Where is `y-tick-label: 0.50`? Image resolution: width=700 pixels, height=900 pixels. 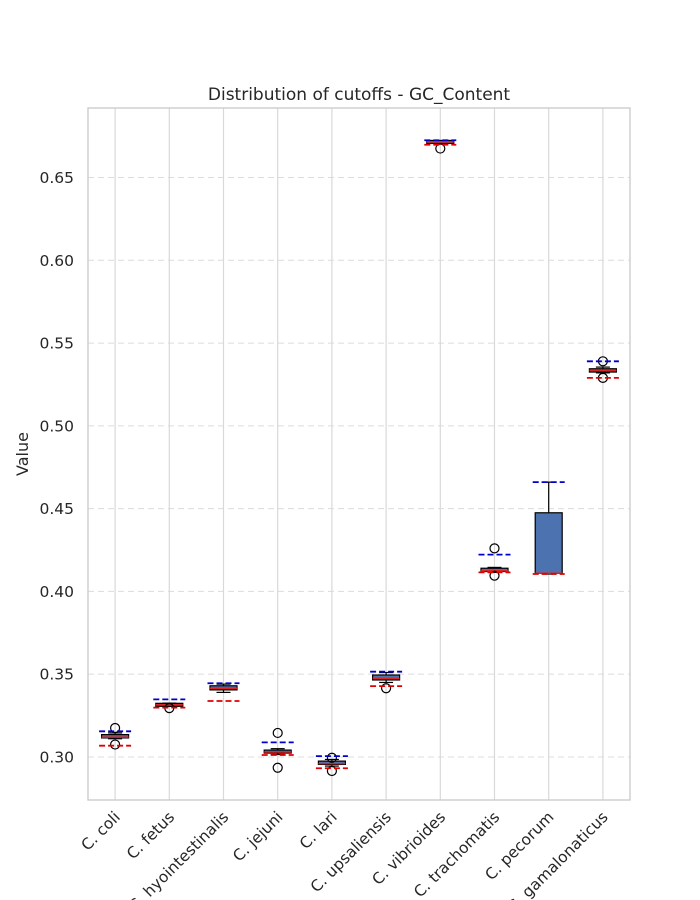
y-tick-label: 0.50 is located at coordinates (56, 426).